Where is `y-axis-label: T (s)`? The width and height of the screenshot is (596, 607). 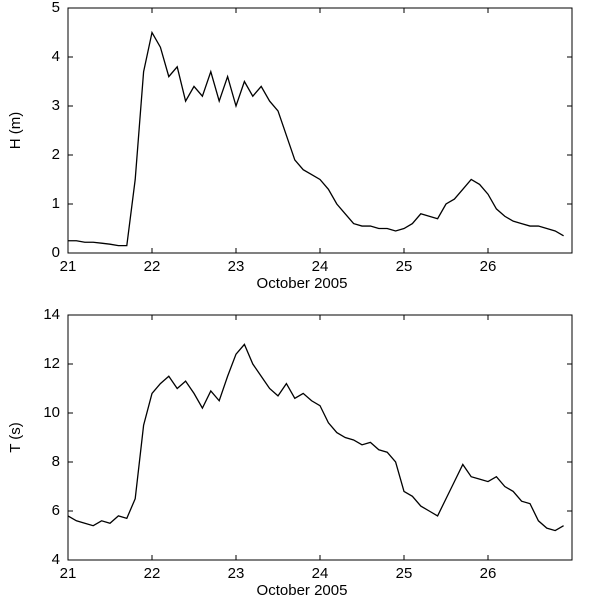 y-axis-label: T (s) is located at coordinates (15, 437).